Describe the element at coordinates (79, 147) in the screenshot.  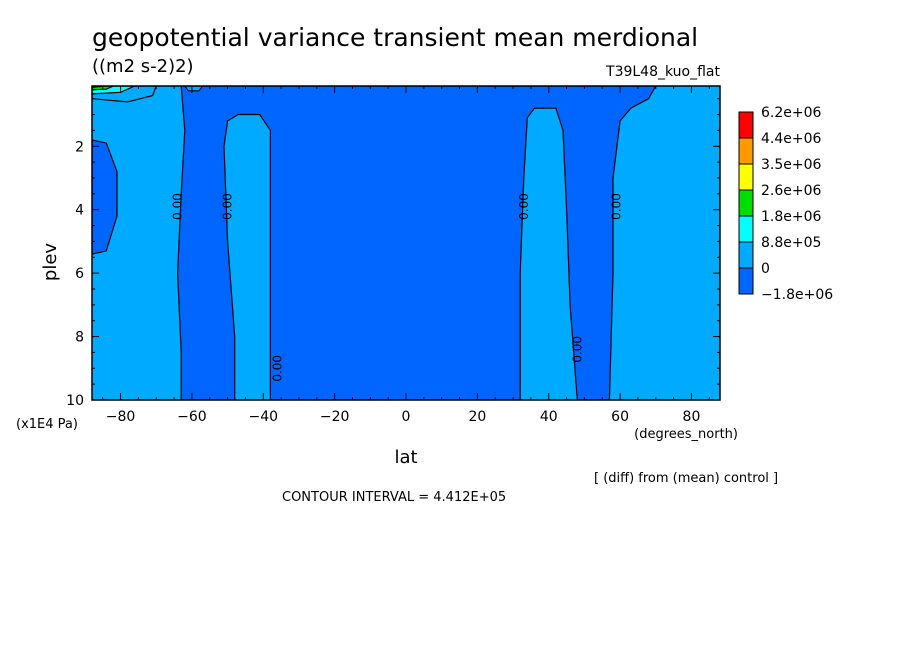
I see `y-tick-label: 2` at that location.